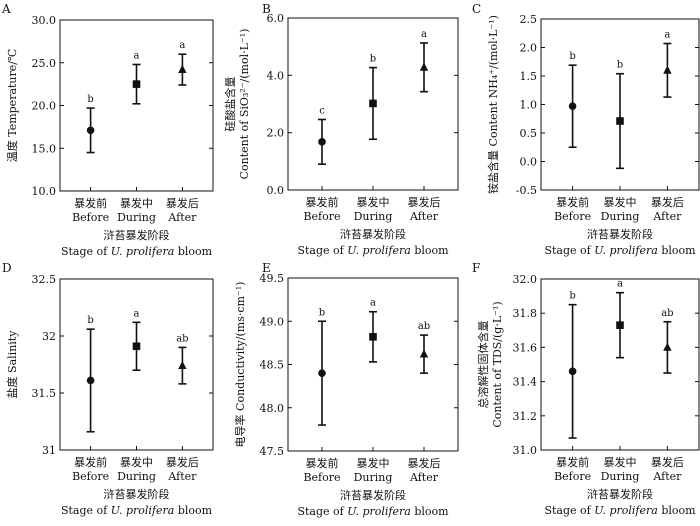 This screenshot has height=526, width=700. I want to click on y-tick-label: 0.5, so click(529, 133).